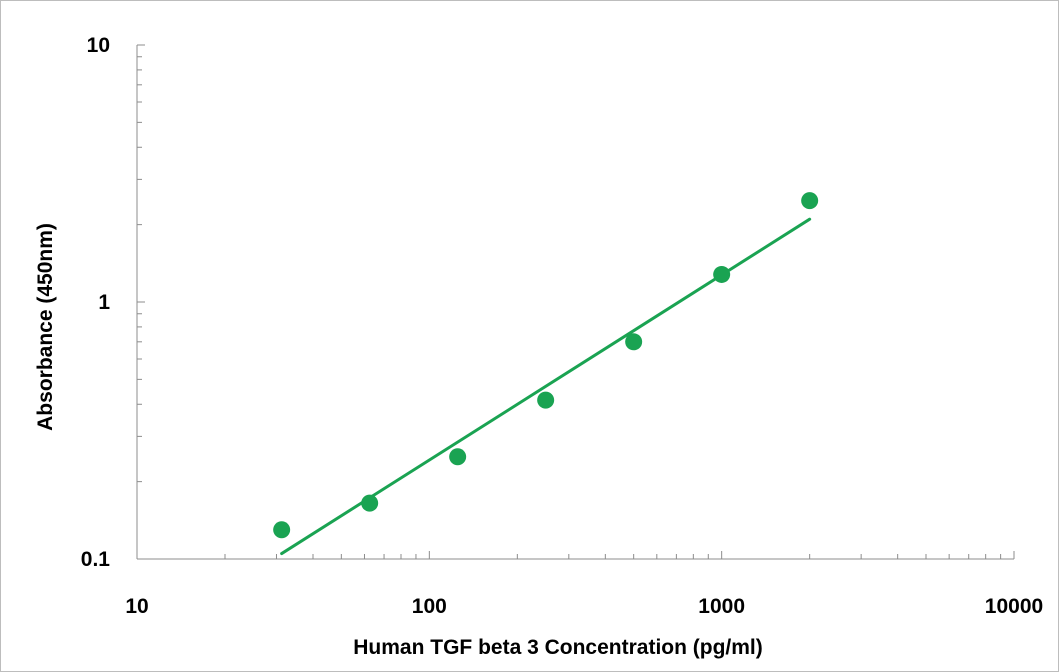 The image size is (1059, 672). What do you see at coordinates (558, 647) in the screenshot?
I see `x-axis-title: Human TGF beta 3 Concentration (pg/ml)` at bounding box center [558, 647].